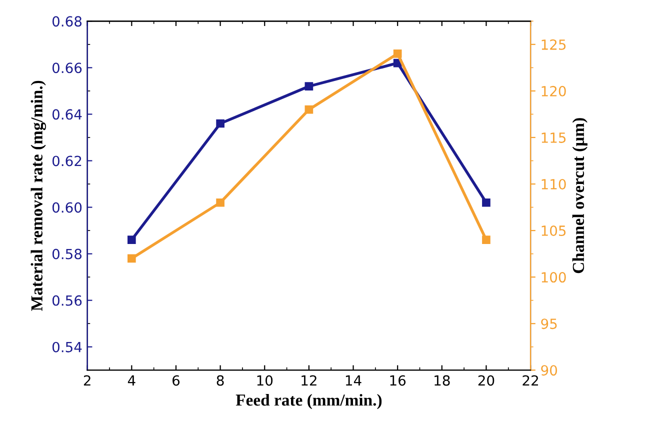  I want to click on y-tick-label: 0.64, so click(67, 114).